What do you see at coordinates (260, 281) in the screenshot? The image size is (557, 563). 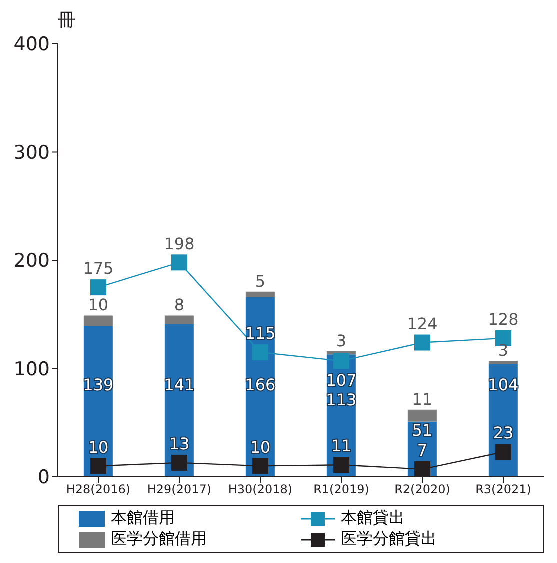 I see `data-label: 5` at bounding box center [260, 281].